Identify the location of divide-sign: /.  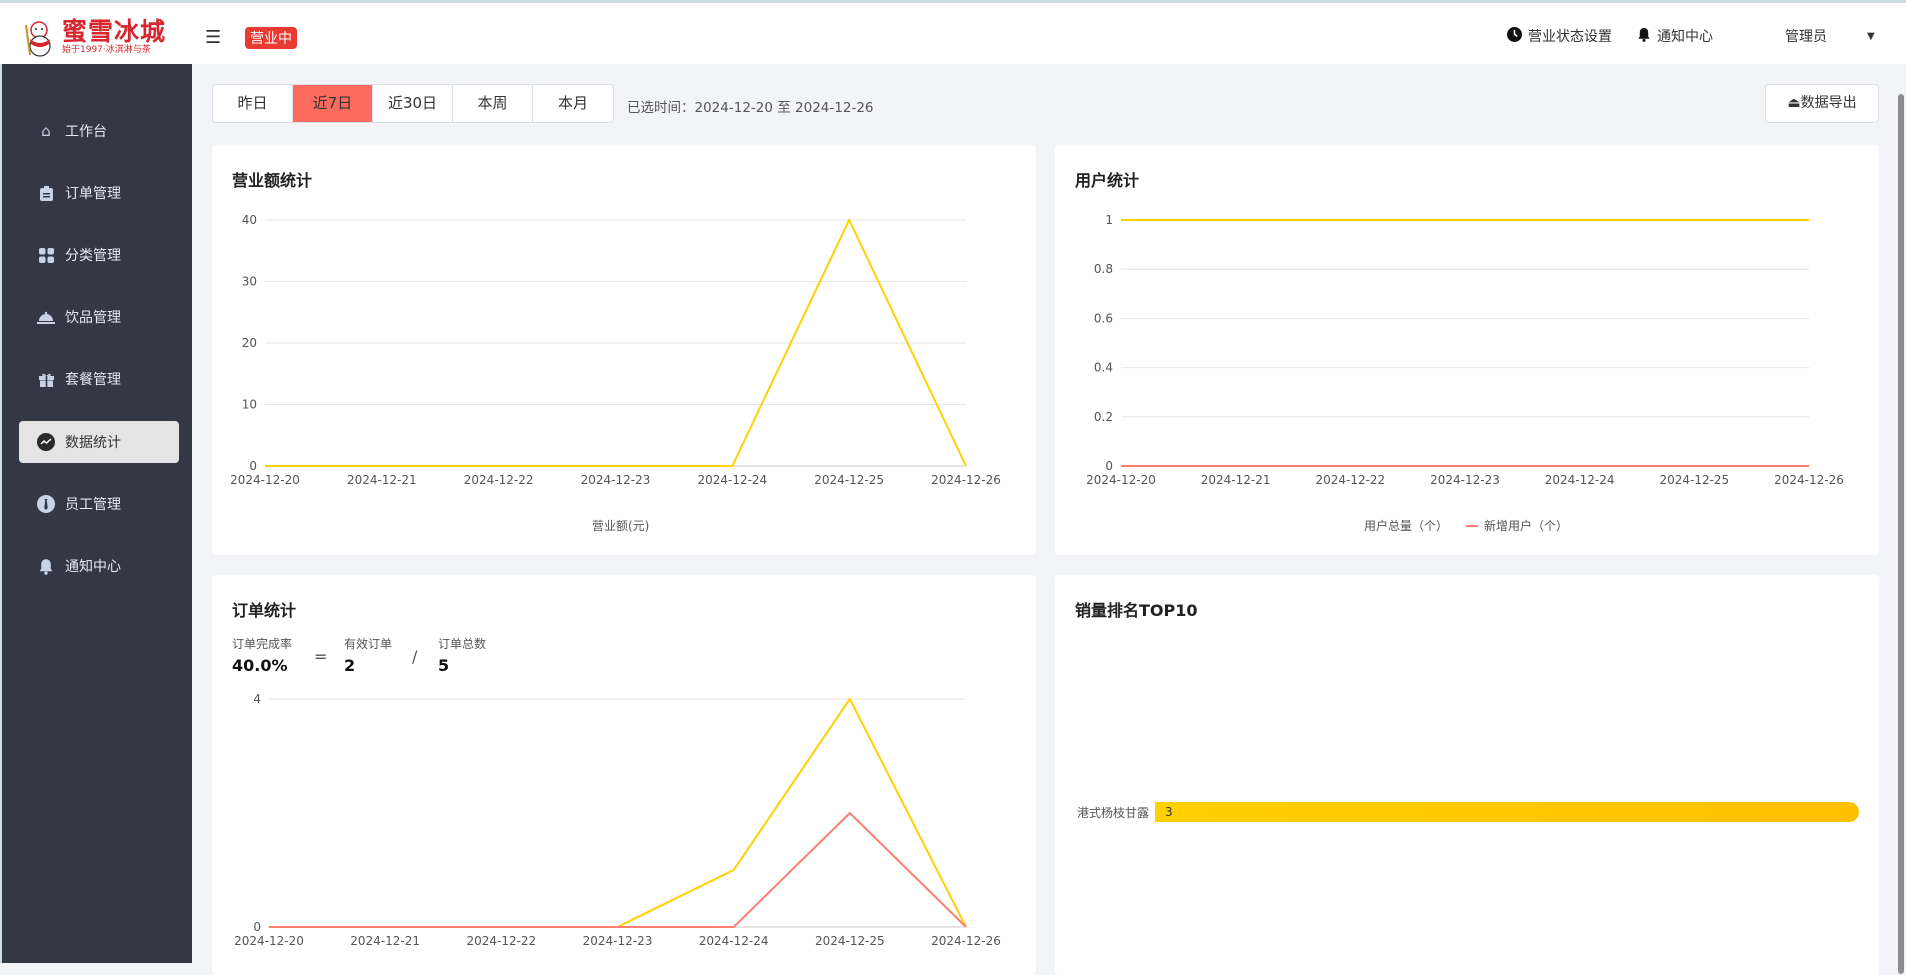
(425, 655).